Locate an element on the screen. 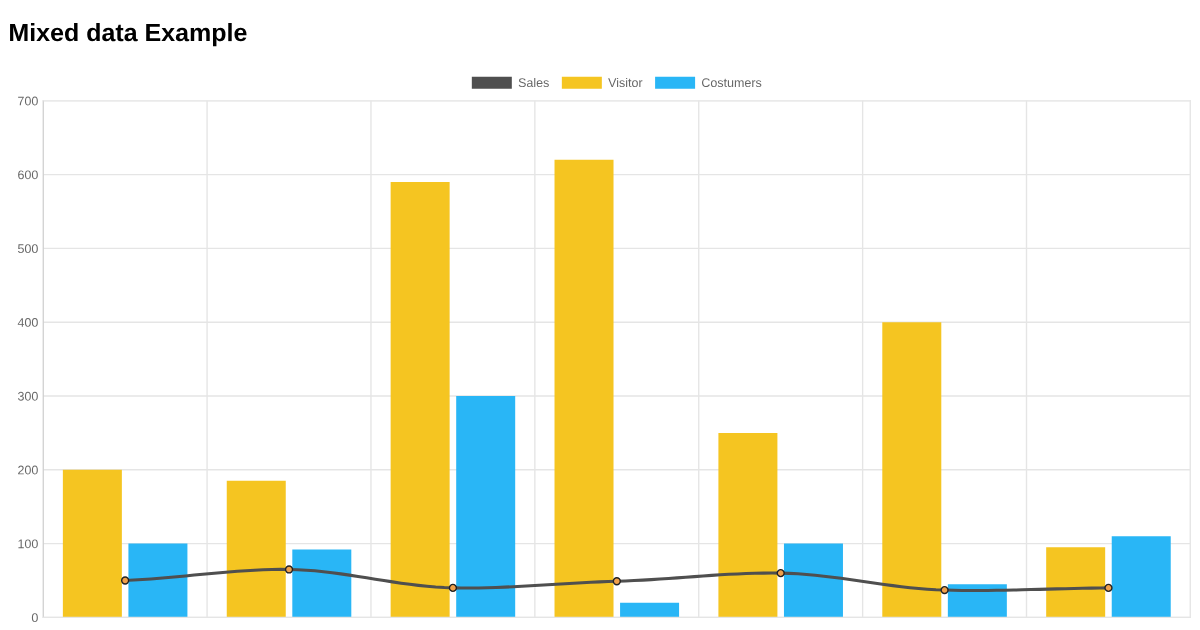 This screenshot has height=630, width=1200. y-tick-label: 700 is located at coordinates (28, 101).